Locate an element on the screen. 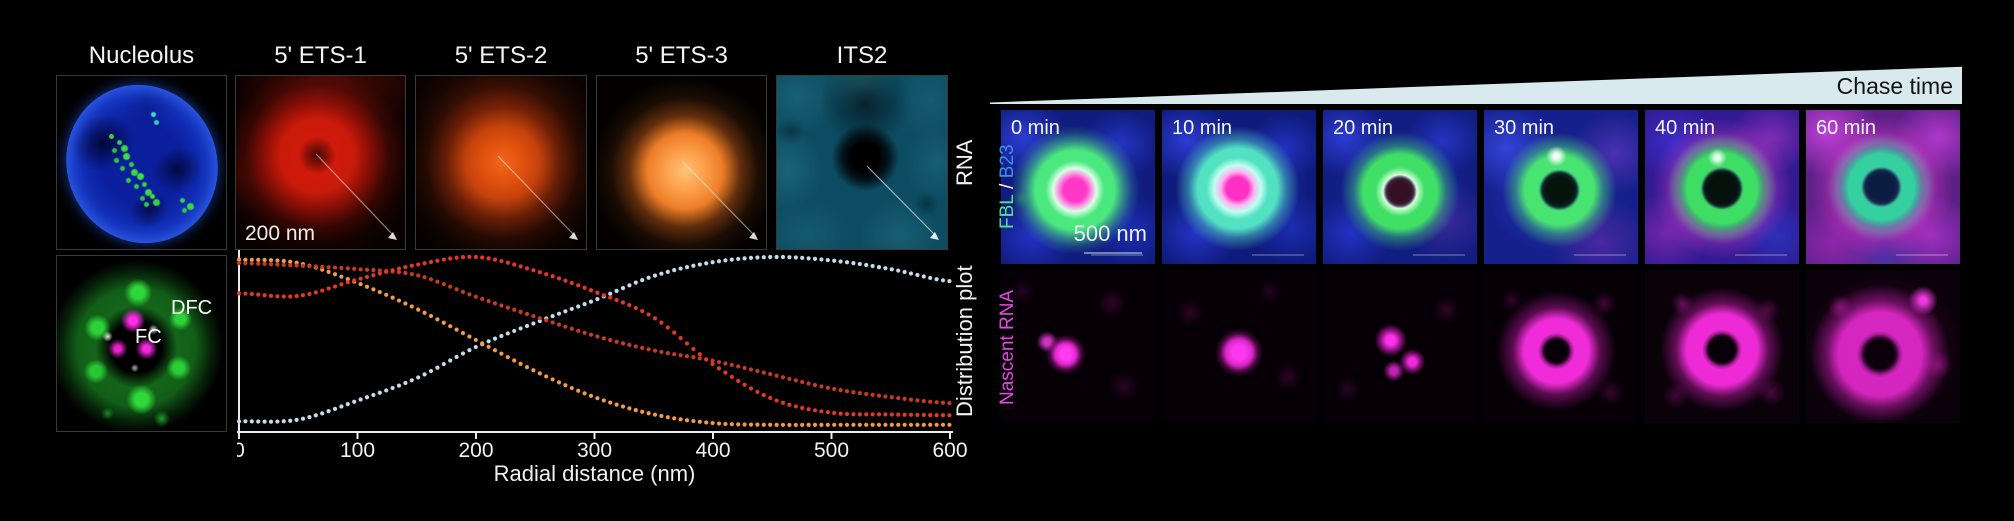 The width and height of the screenshot is (2014, 521). time-label: 20 min is located at coordinates (1363, 128).